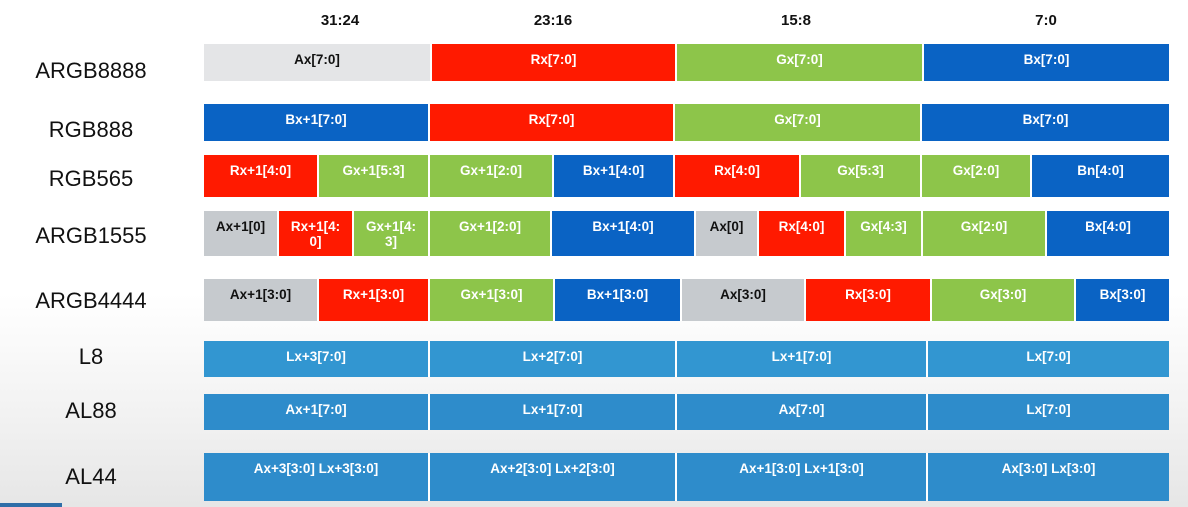 This screenshot has width=1188, height=507. What do you see at coordinates (91, 410) in the screenshot?
I see `format-label-al88: AL88` at bounding box center [91, 410].